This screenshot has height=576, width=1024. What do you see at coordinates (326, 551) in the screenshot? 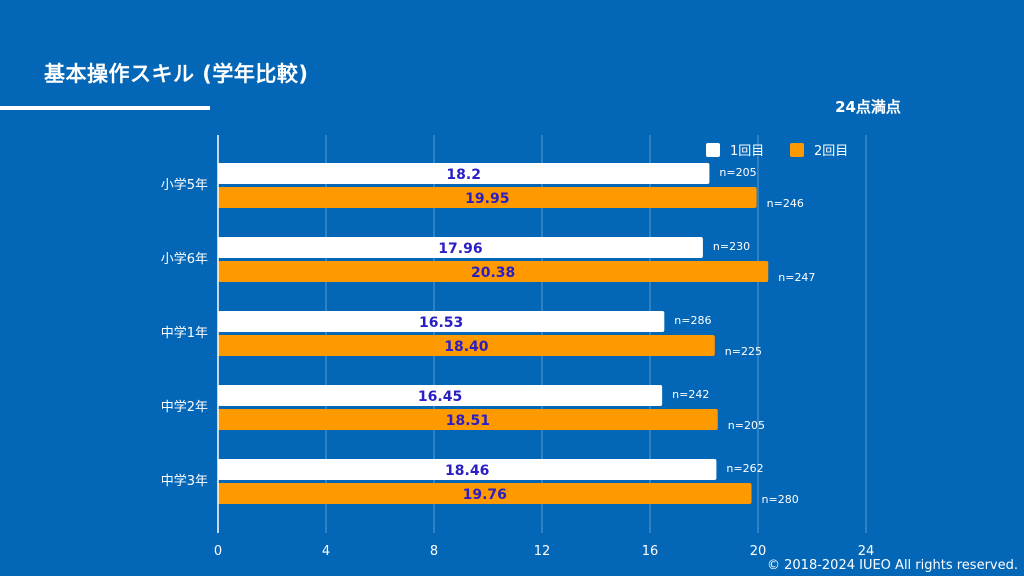
I see `x-tick-label: 4` at bounding box center [326, 551].